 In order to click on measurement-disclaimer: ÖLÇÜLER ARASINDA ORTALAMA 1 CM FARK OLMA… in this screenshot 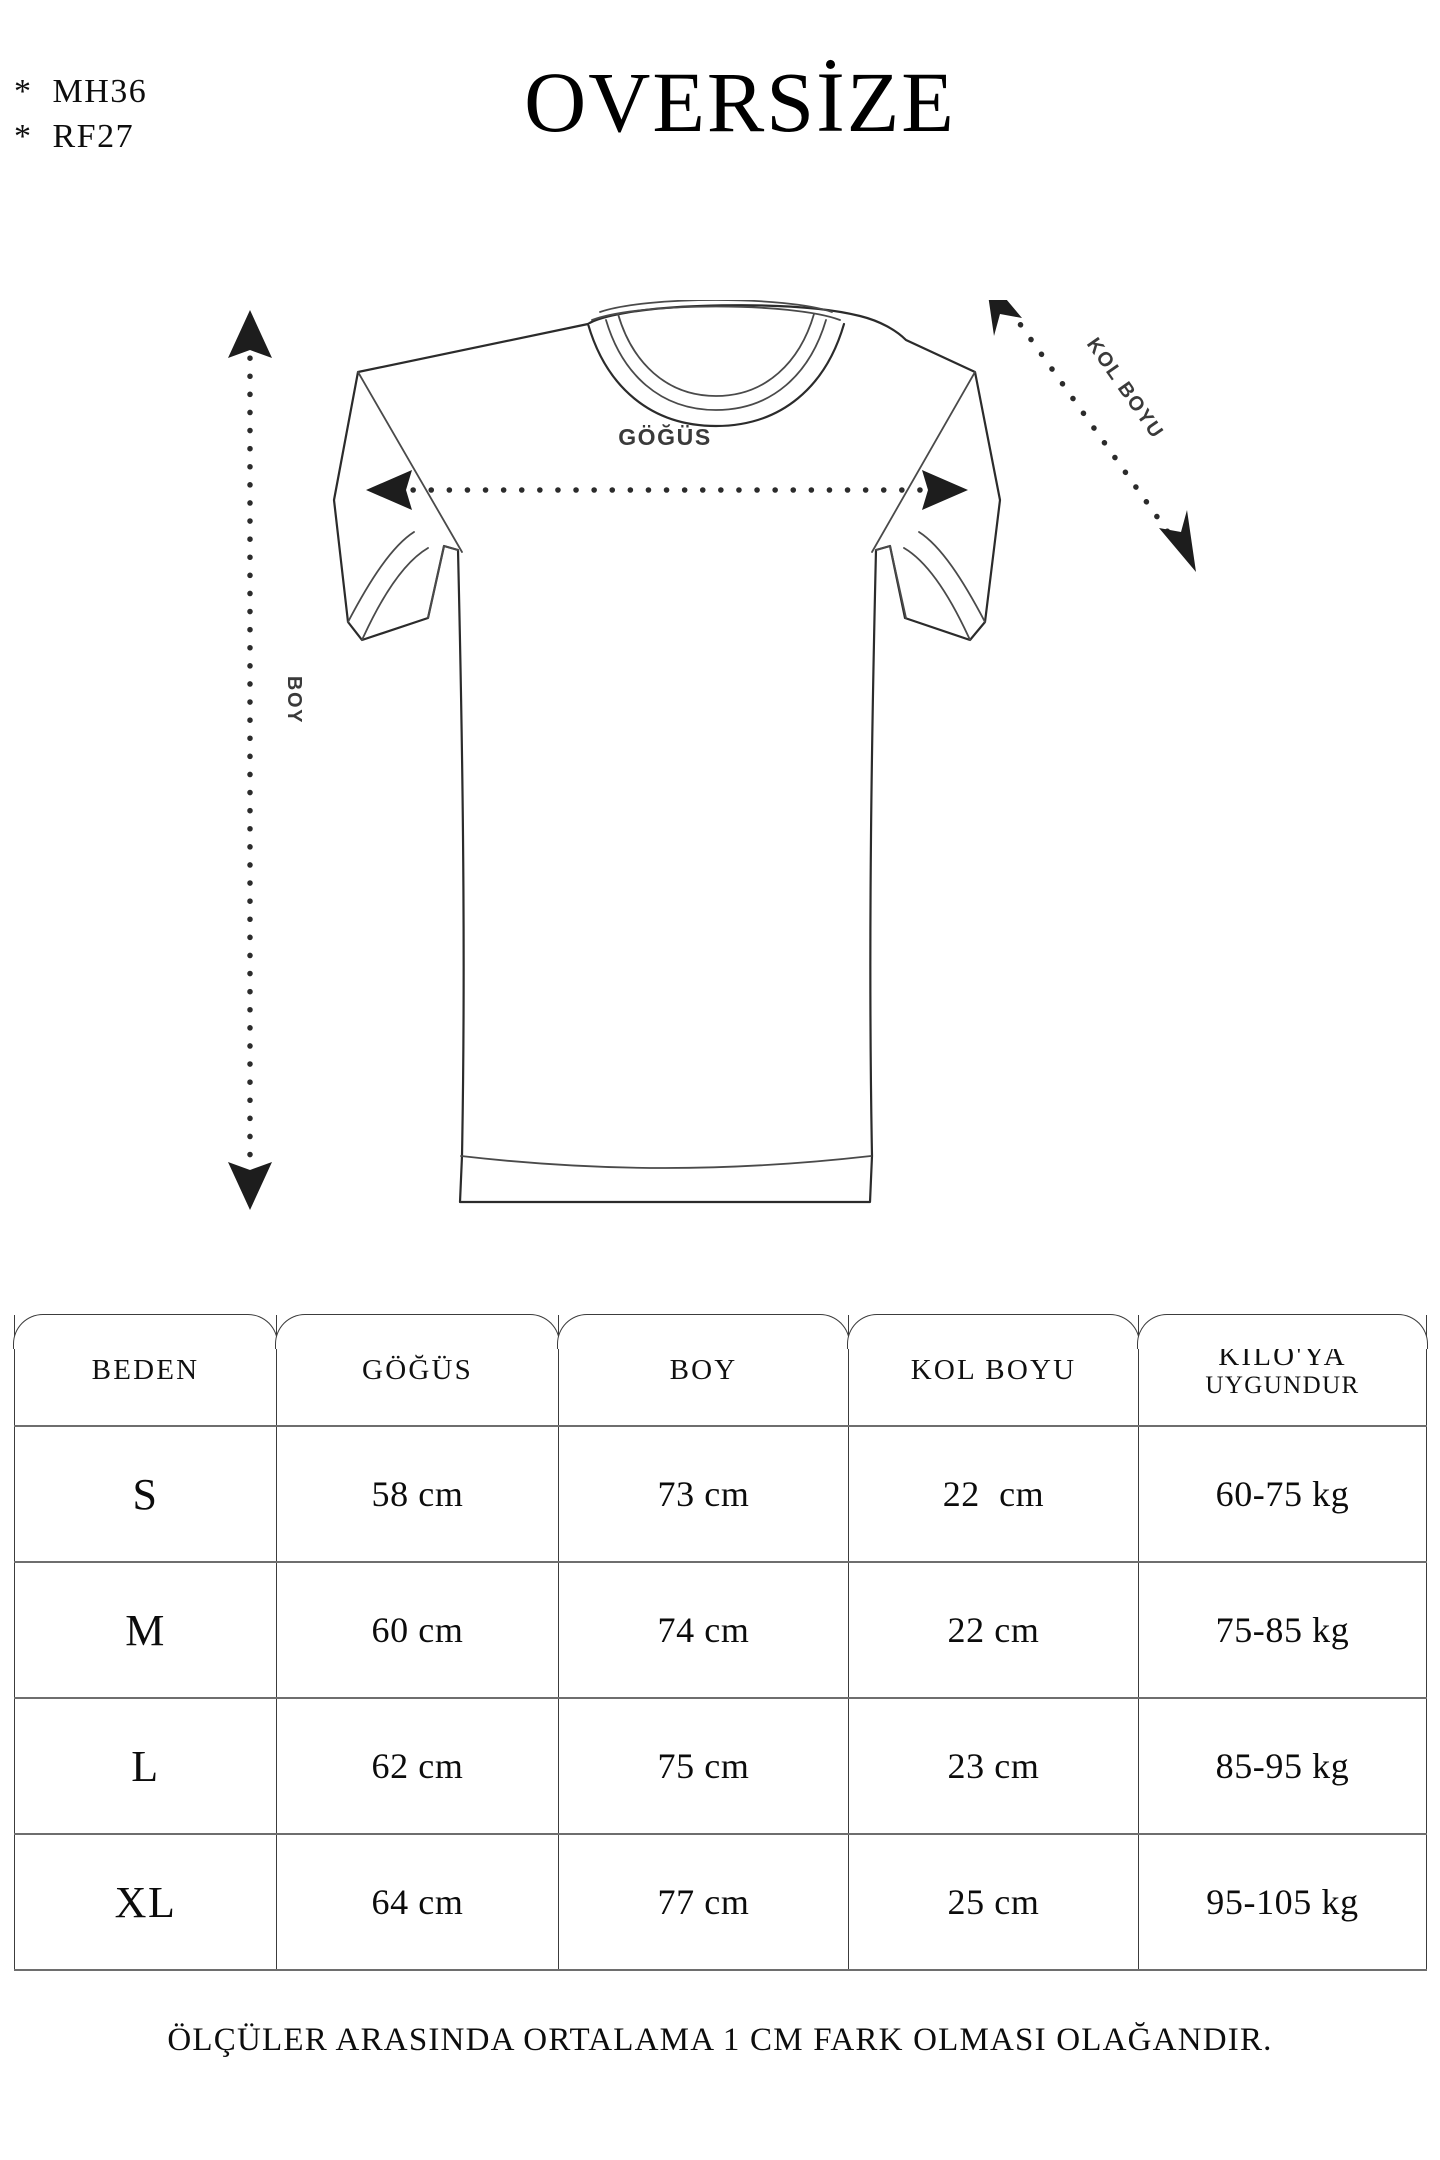, I will do `click(720, 2040)`.